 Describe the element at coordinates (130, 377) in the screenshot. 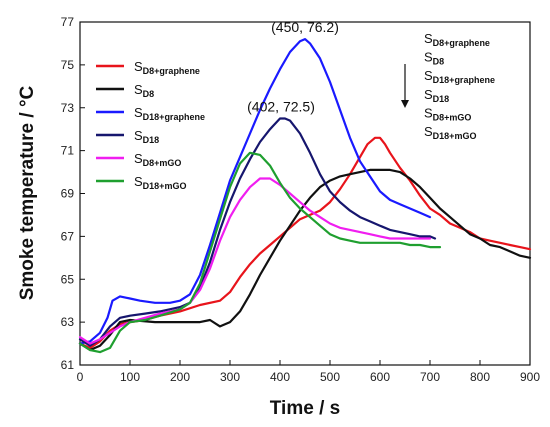

I see `x-tick-label: 100` at that location.